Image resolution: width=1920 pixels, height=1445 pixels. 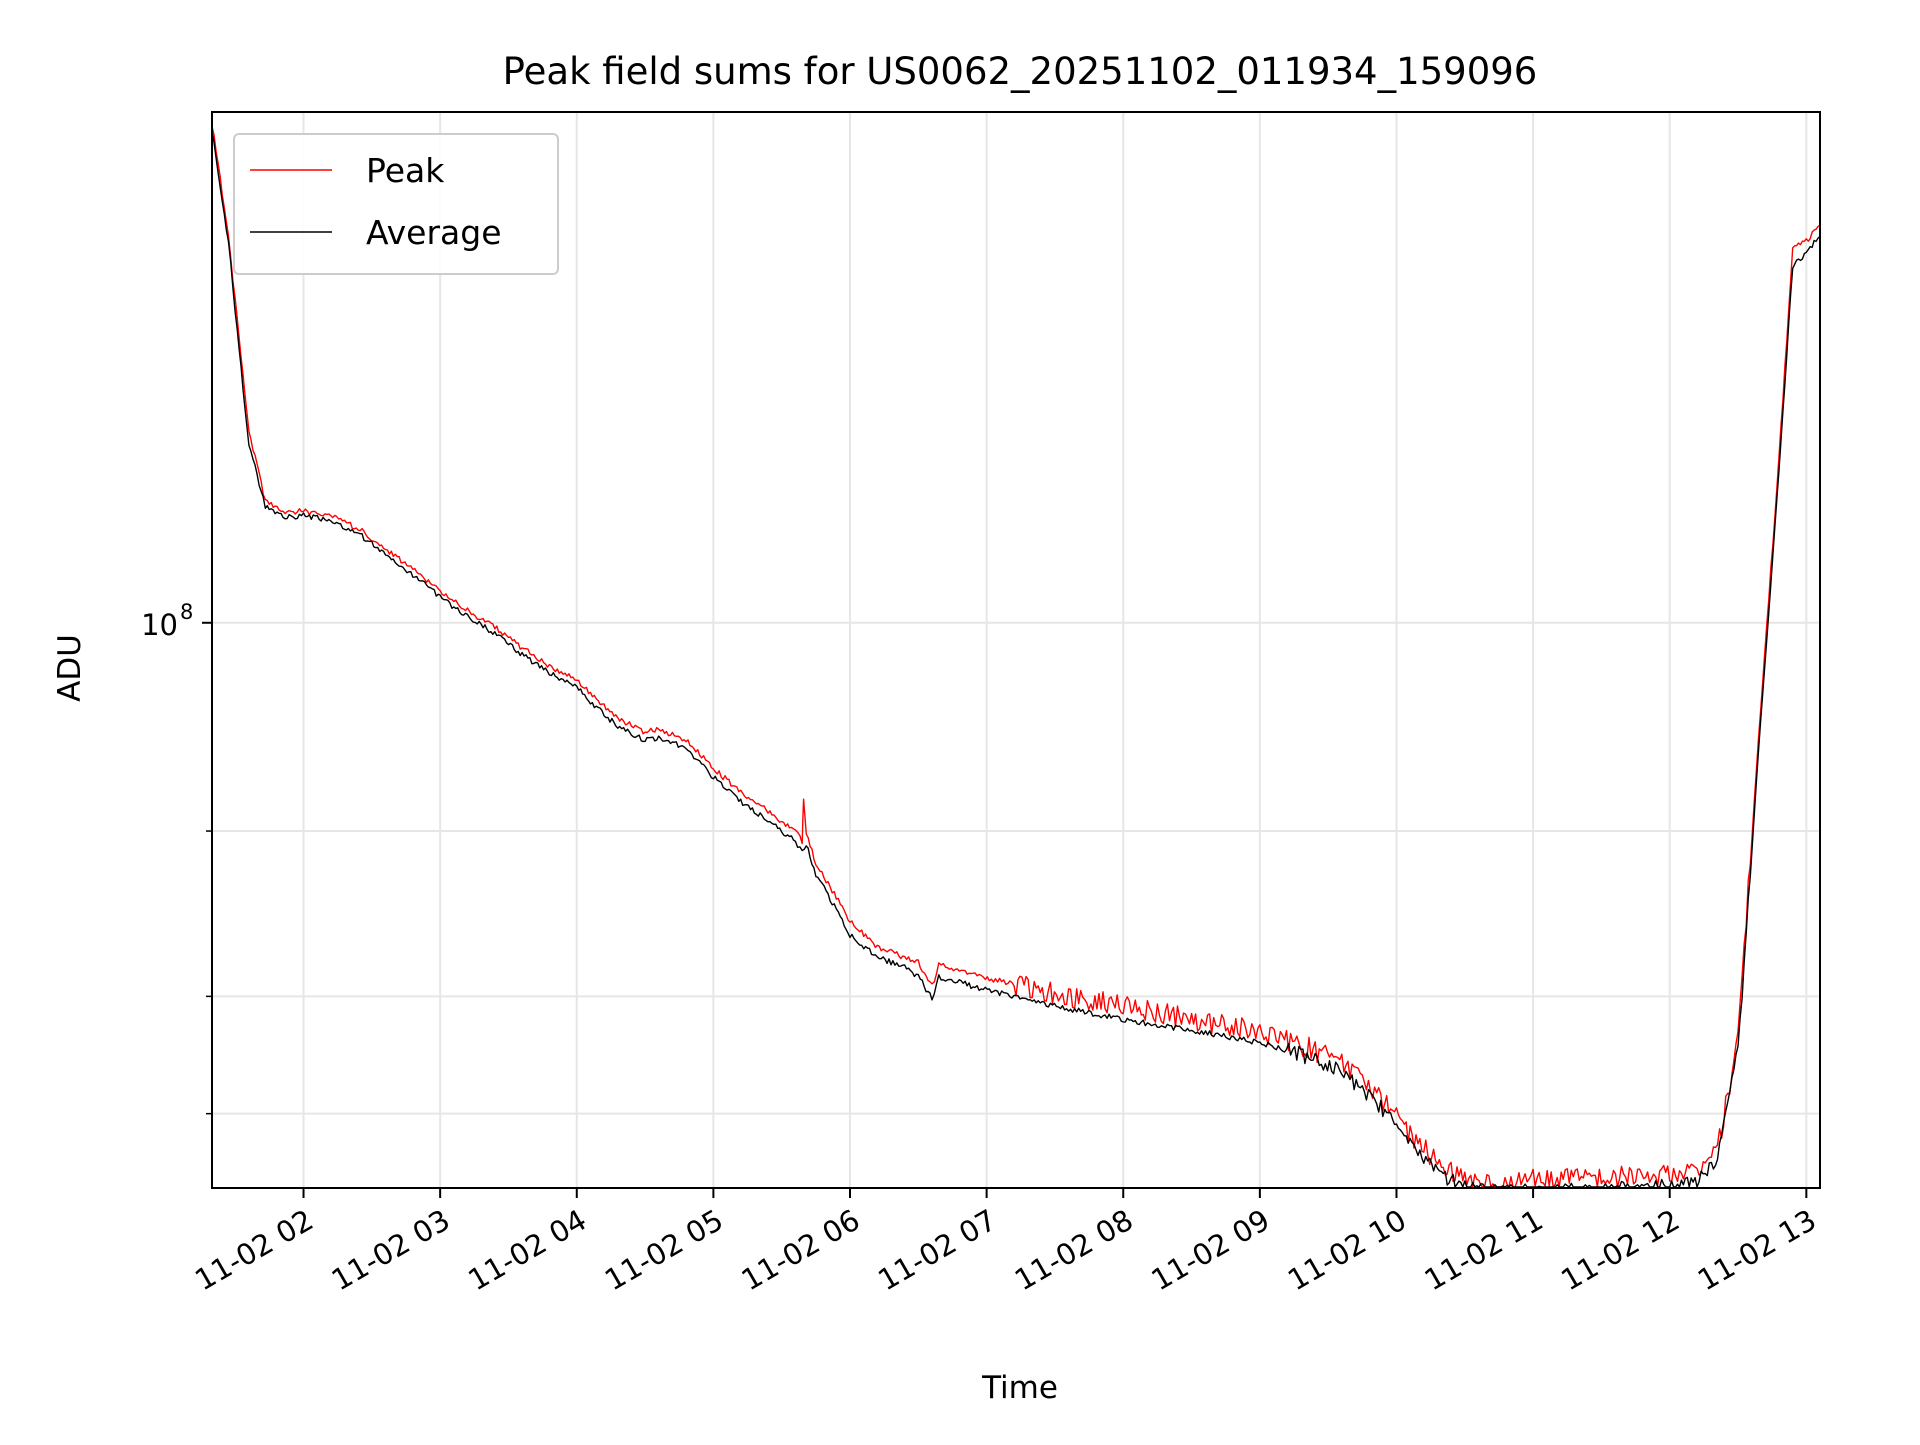 I want to click on legend: Peak Average, so click(x=396, y=204).